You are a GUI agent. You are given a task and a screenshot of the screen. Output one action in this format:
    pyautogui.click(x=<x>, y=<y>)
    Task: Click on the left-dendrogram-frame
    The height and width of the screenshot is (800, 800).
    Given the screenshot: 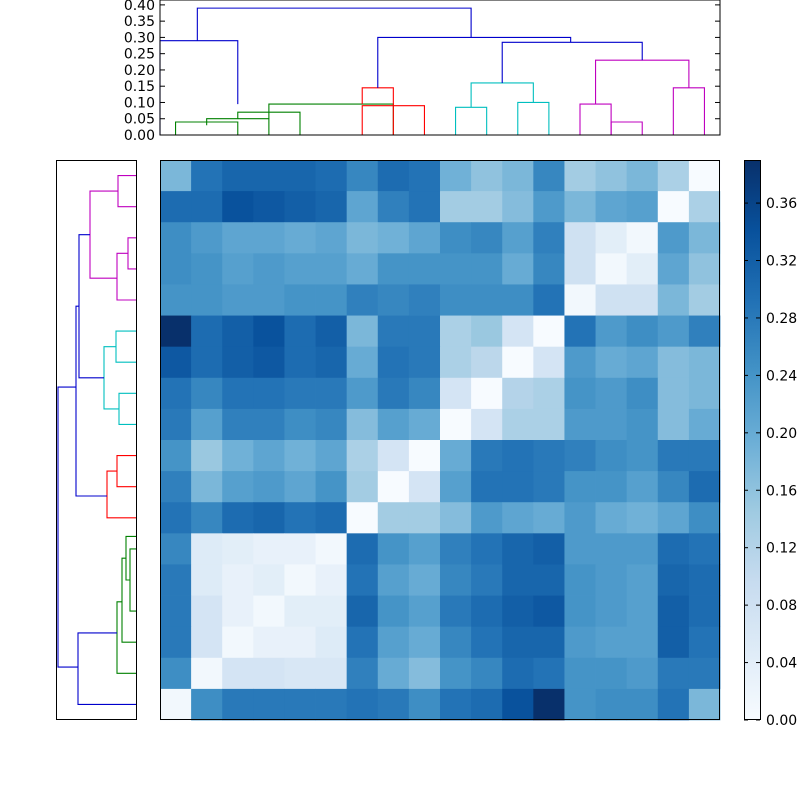 What is the action you would take?
    pyautogui.click(x=96, y=440)
    